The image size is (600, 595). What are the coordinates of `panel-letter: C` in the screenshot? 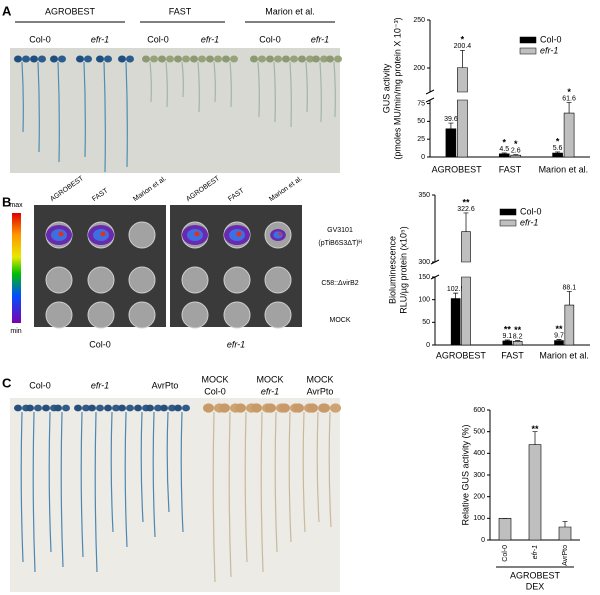 It's located at (7, 382).